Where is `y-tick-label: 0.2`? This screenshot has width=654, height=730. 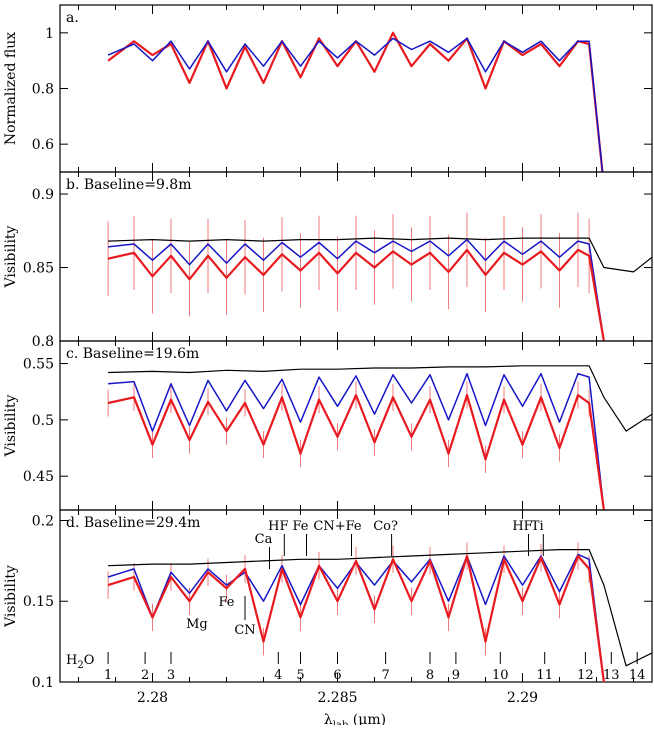
y-tick-label: 0.2 is located at coordinates (43, 521).